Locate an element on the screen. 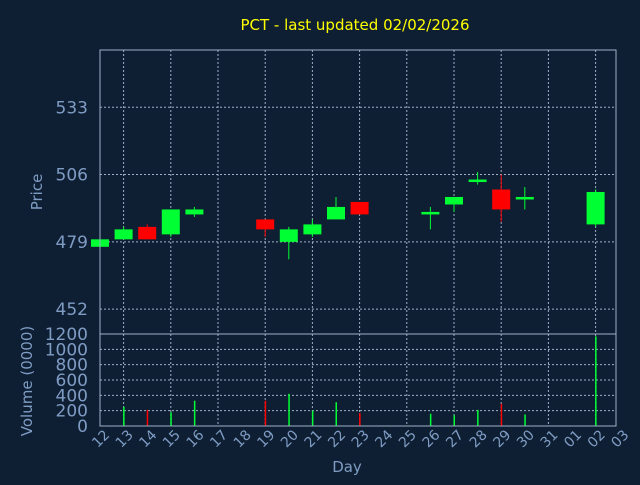  volume-tick-label: 800 is located at coordinates (72, 366).